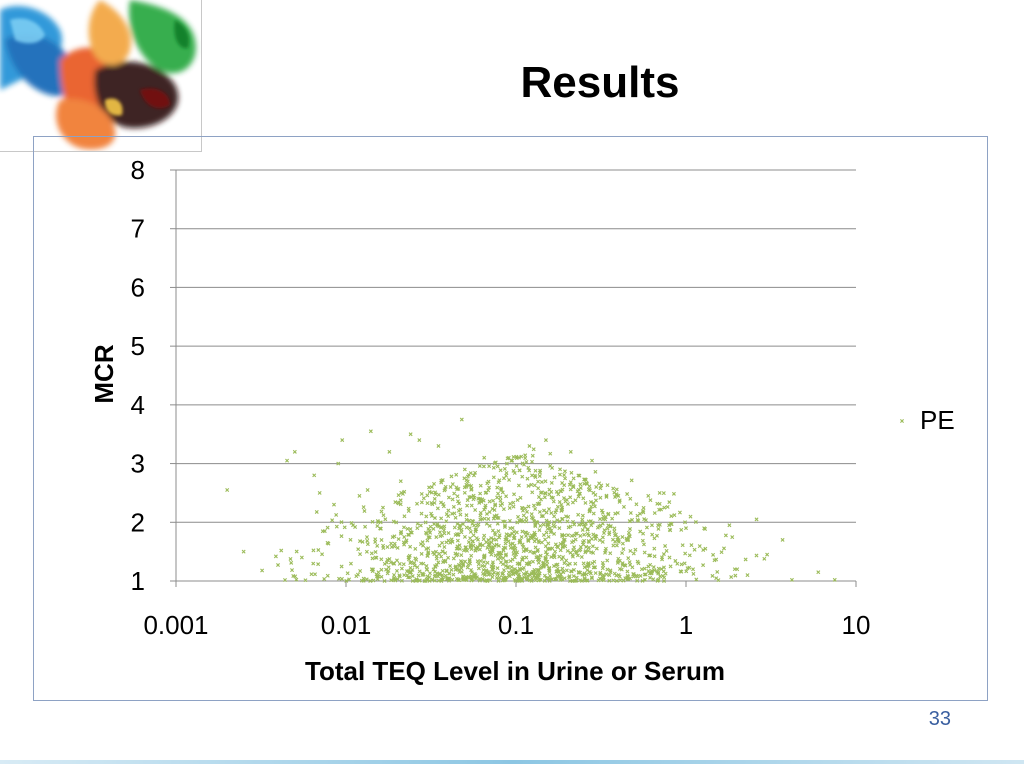 The image size is (1024, 768). What do you see at coordinates (175, 625) in the screenshot?
I see `x-tick-label: 0.001` at bounding box center [175, 625].